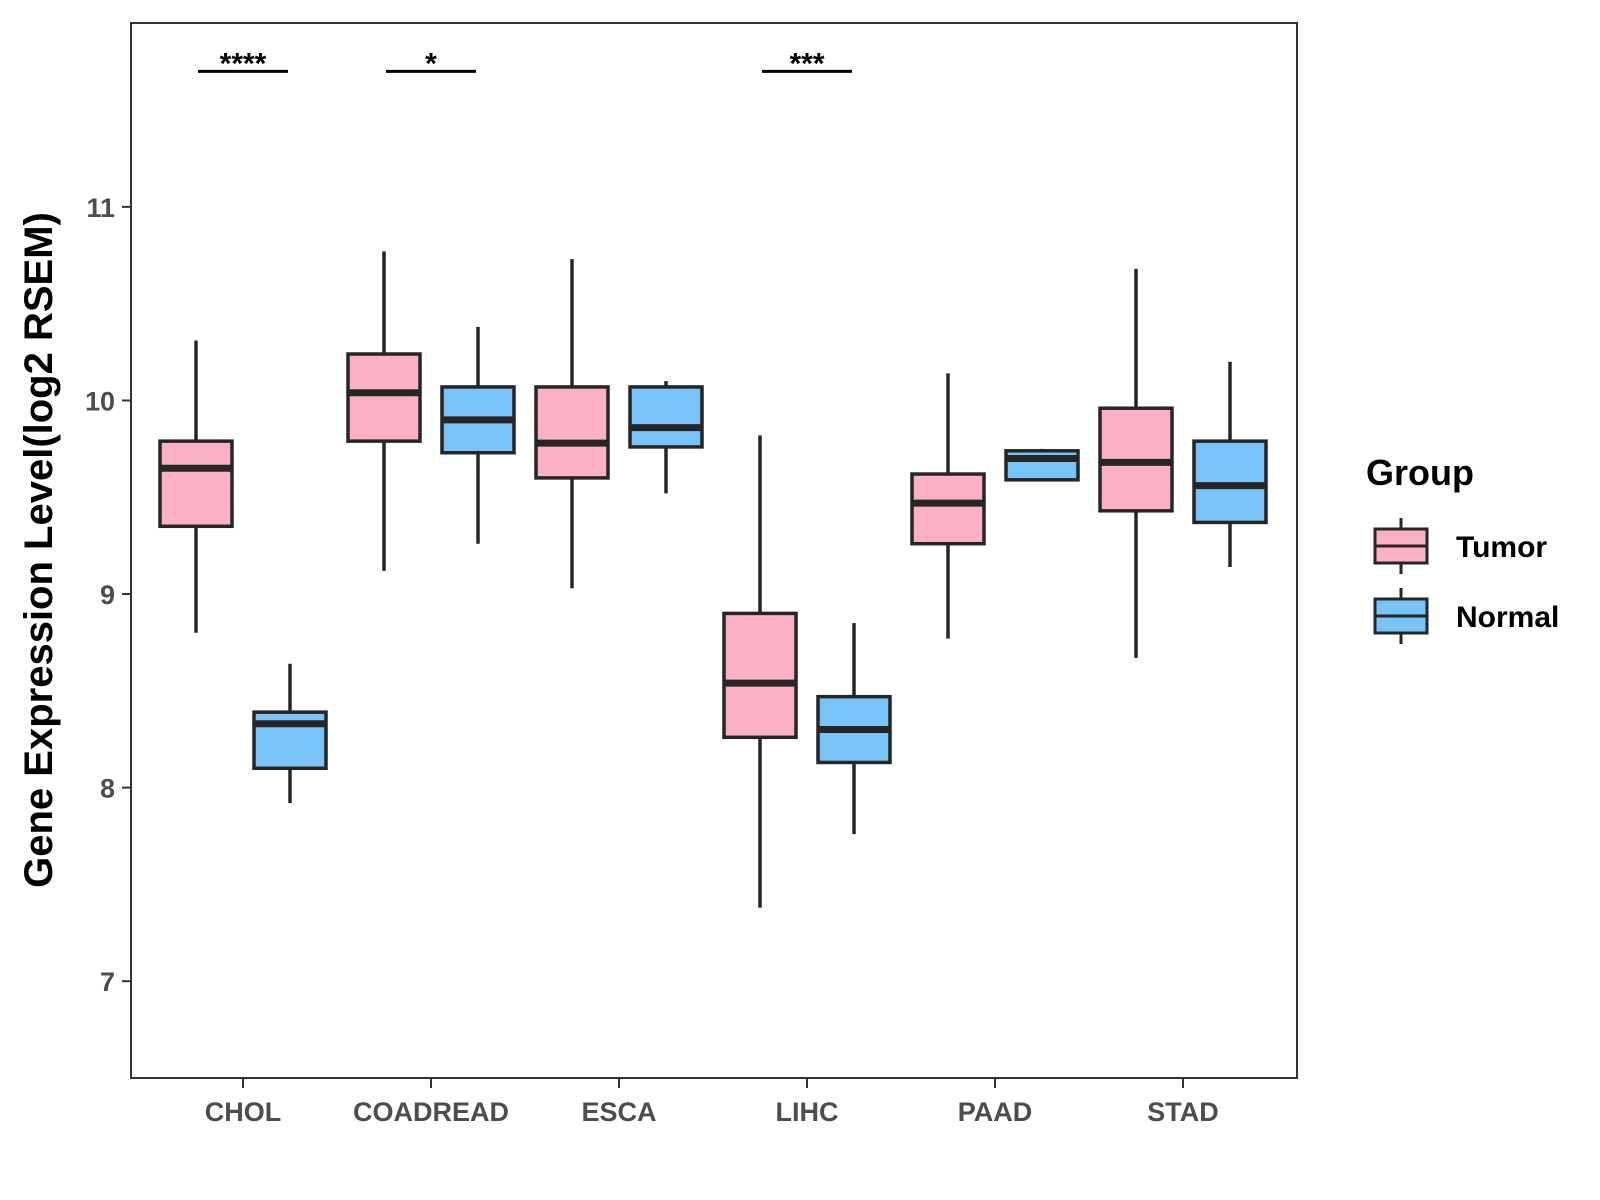  I want to click on box-normal-esca, so click(666, 437).